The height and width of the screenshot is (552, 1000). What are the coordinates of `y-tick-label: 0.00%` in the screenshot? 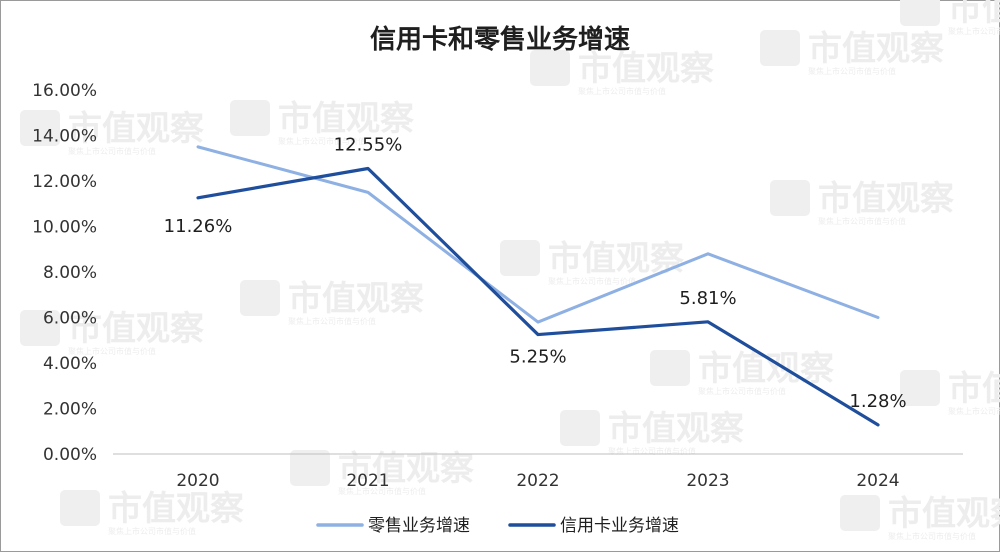 It's located at (70, 455).